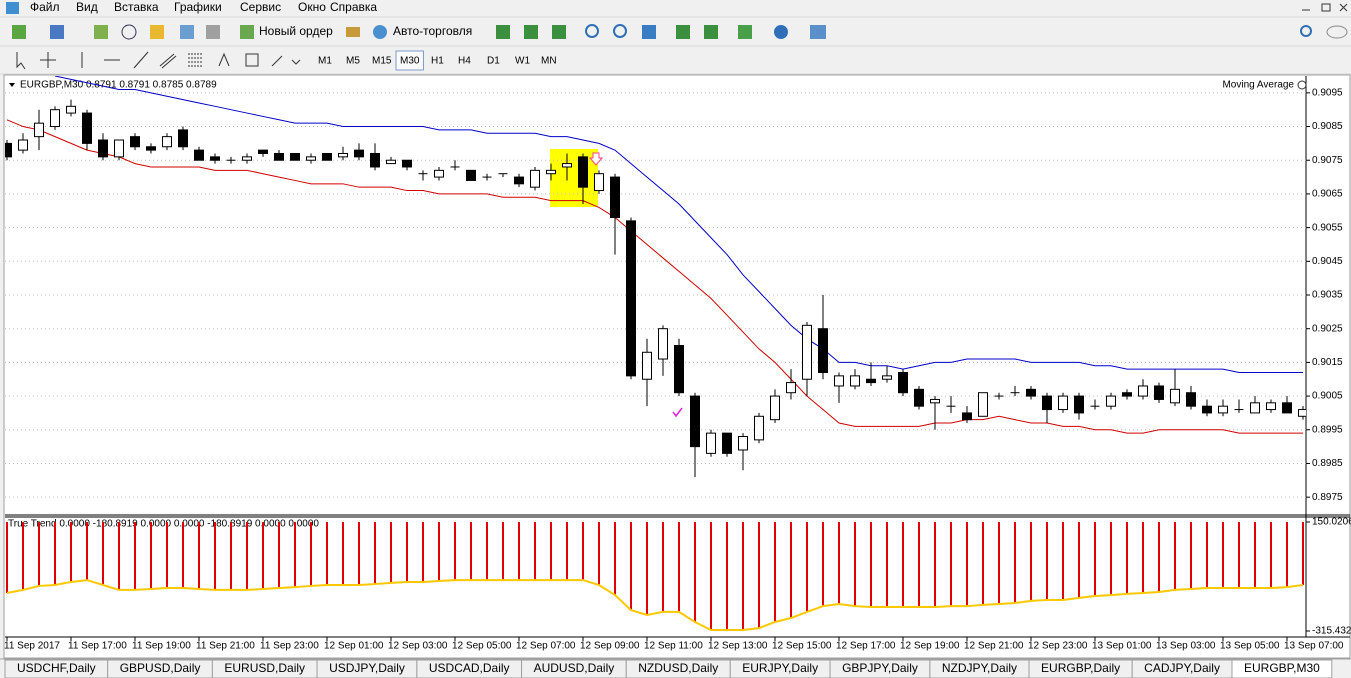 This screenshot has height=678, width=1351. What do you see at coordinates (655, 605) in the screenshot?
I see `trend-line` at bounding box center [655, 605].